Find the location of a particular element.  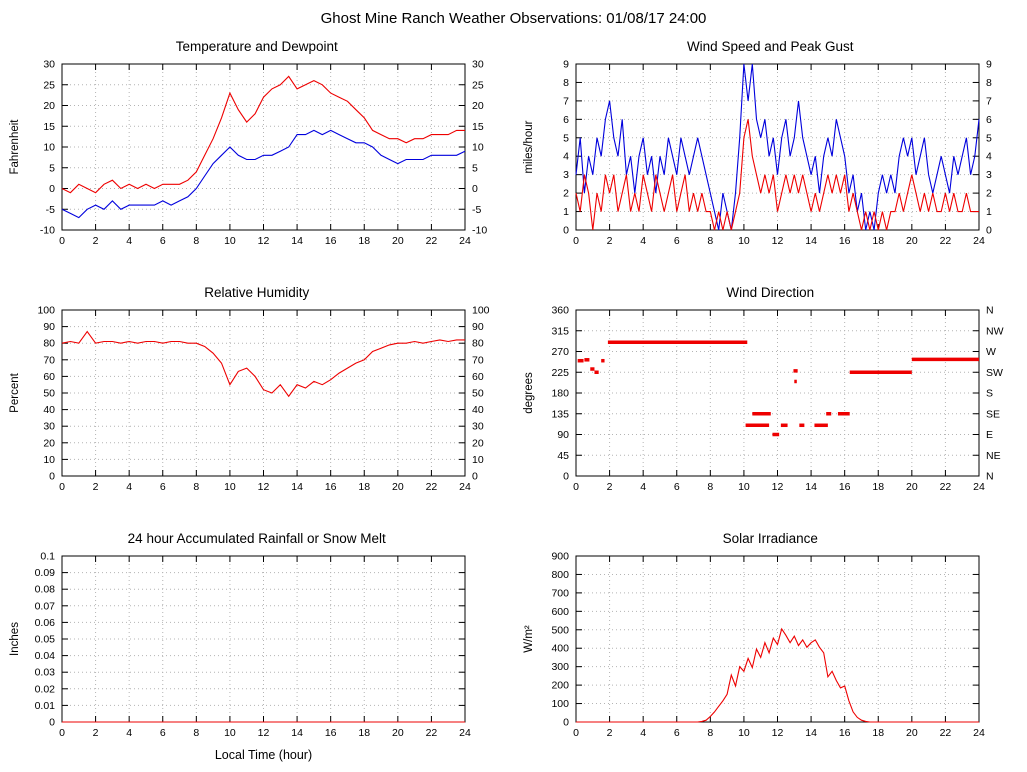

chart-title-humidity: Relative Humidity is located at coordinates (257, 292).